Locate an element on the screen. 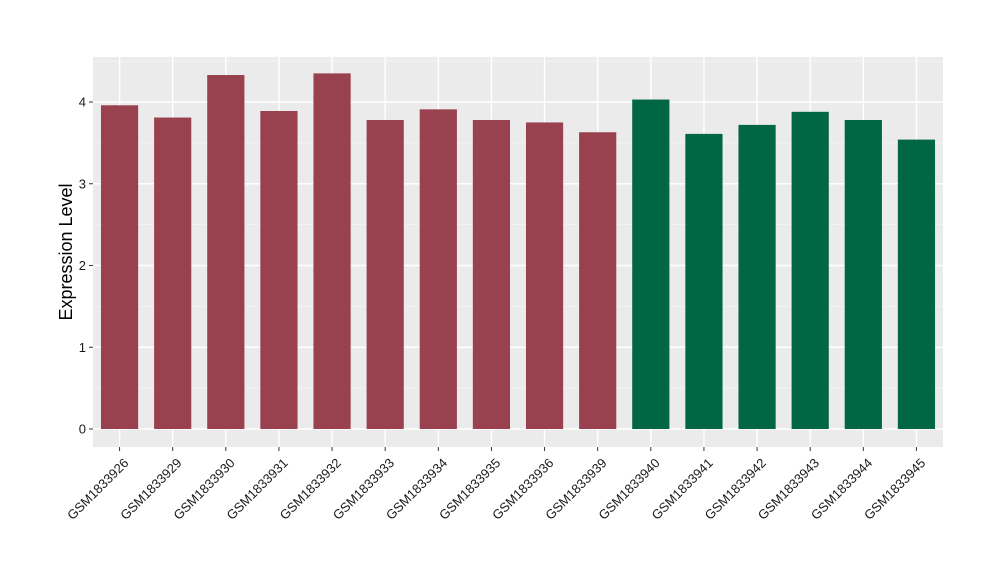 The width and height of the screenshot is (1000, 580). y-tick-label: 3 is located at coordinates (82, 183).